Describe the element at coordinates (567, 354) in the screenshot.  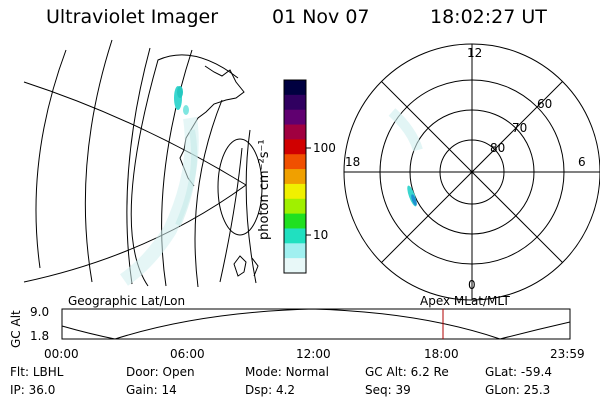
I see `altitude-xtick: 23:59` at that location.